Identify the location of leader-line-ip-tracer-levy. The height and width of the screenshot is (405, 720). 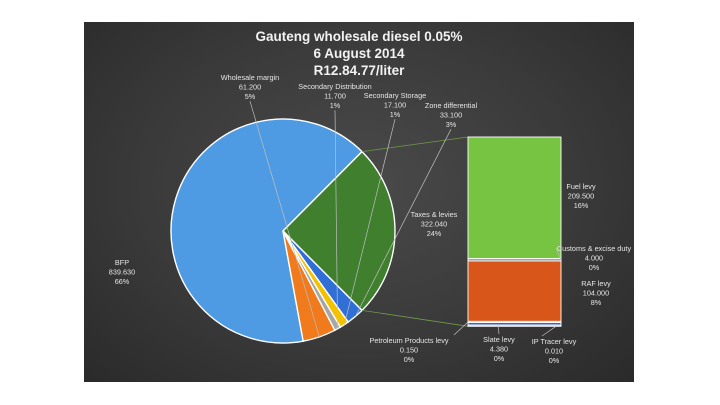
(549, 331).